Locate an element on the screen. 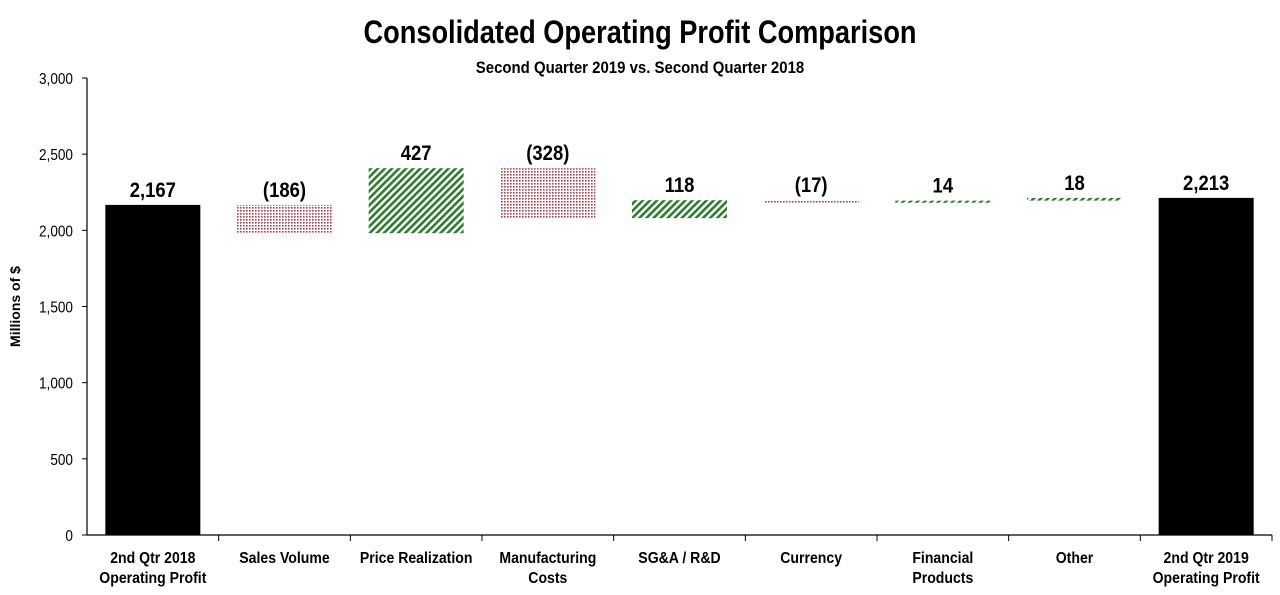  y-tick-label: 3,000 is located at coordinates (56, 79).